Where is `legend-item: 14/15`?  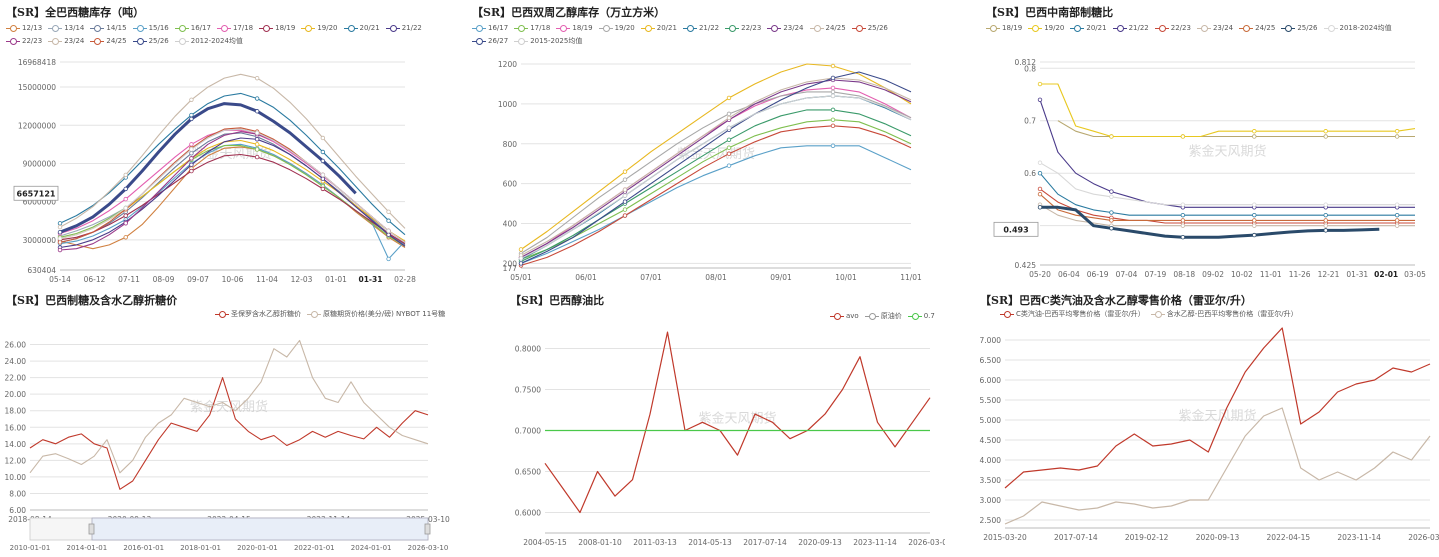 legend-item: 14/15 is located at coordinates (108, 28).